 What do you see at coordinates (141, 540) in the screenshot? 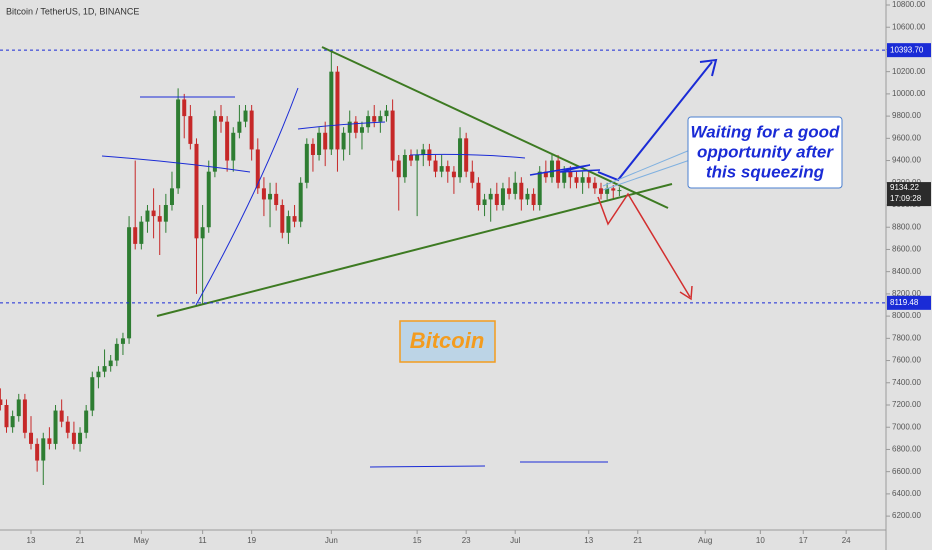
I see `x-tick-label: May` at bounding box center [141, 540].